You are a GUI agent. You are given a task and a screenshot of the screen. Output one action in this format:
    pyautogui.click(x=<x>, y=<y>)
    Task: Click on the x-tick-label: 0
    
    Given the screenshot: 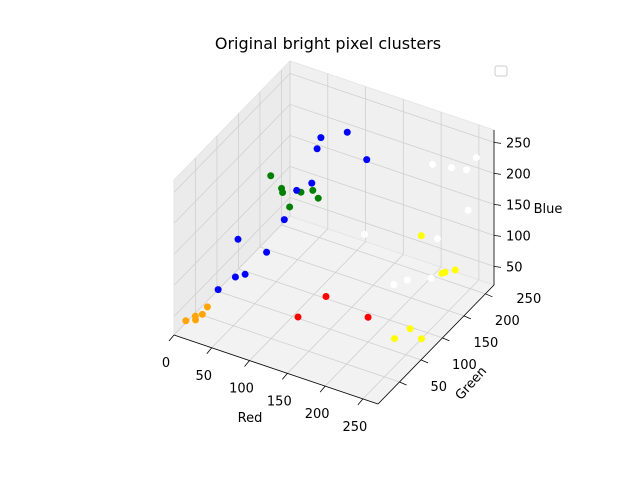 What is the action you would take?
    pyautogui.click(x=166, y=363)
    